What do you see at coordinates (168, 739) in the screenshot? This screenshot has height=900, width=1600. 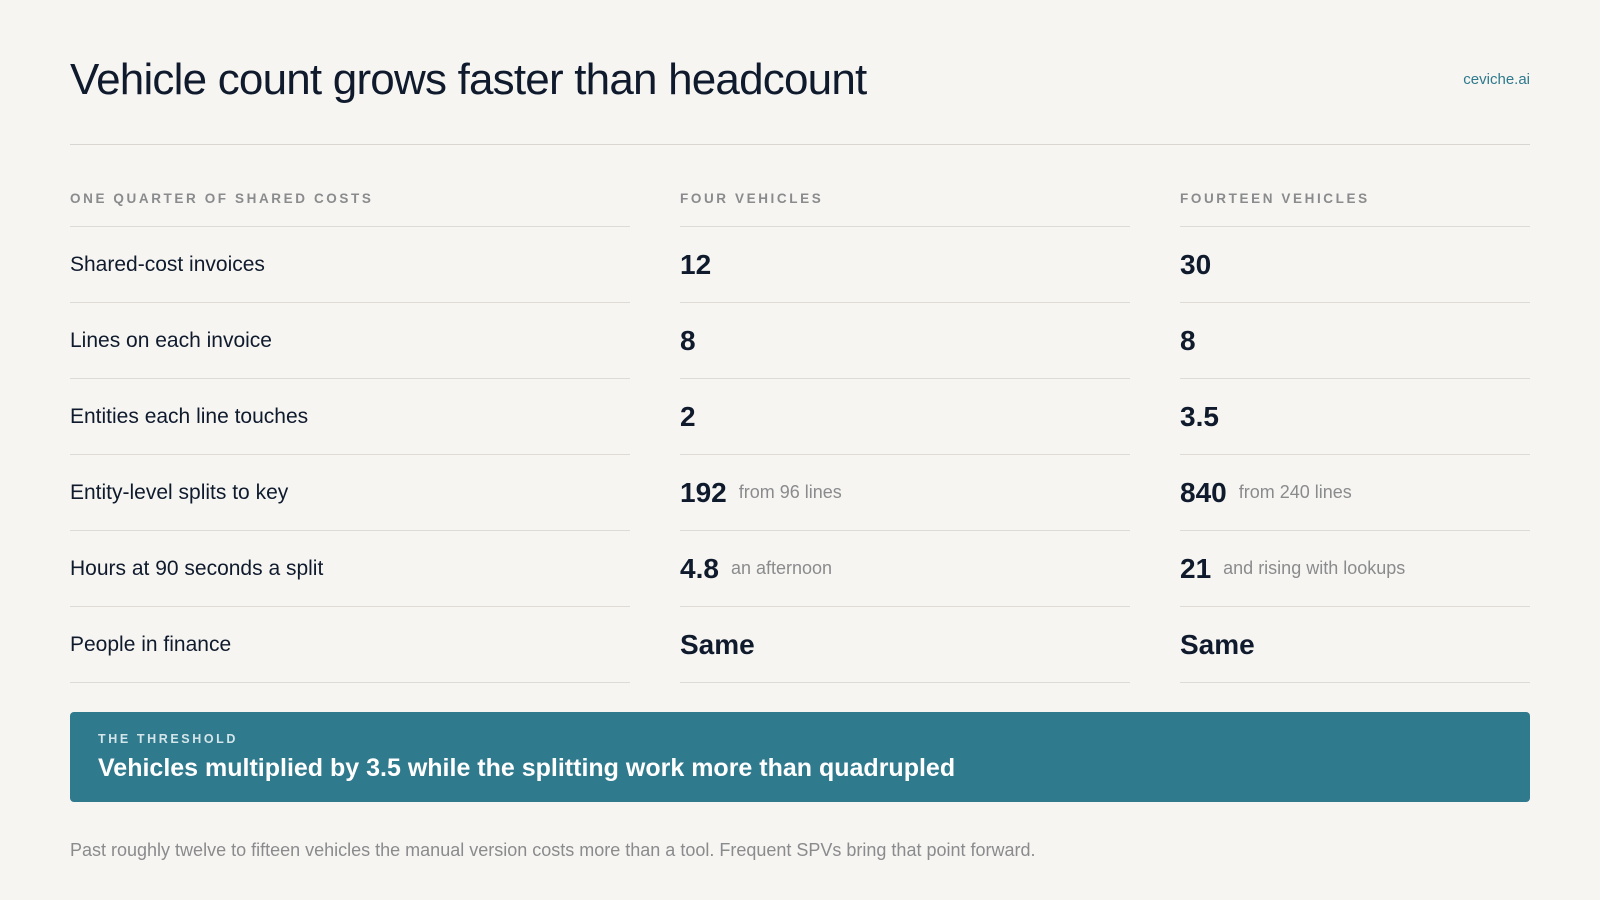 I see `callout-kicker: The threshold` at bounding box center [168, 739].